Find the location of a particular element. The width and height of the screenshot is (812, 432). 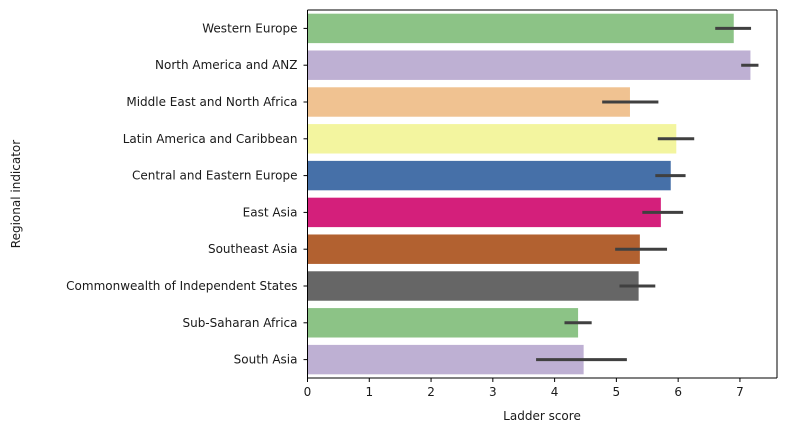

y-tick-label-3: Latin America and Caribbean is located at coordinates (210, 139).